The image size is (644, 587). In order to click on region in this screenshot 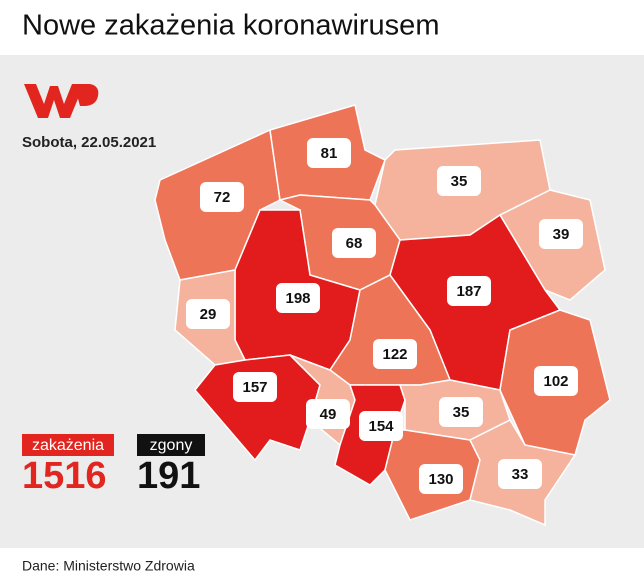, I will do `click(257, 408)`.